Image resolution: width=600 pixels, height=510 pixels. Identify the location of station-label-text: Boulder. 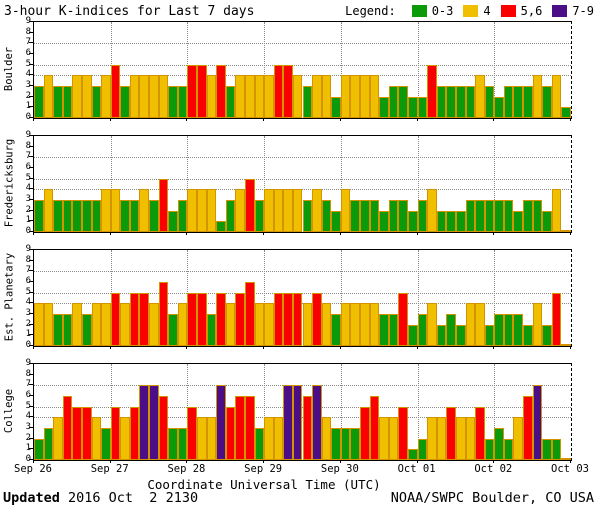
(9, 69).